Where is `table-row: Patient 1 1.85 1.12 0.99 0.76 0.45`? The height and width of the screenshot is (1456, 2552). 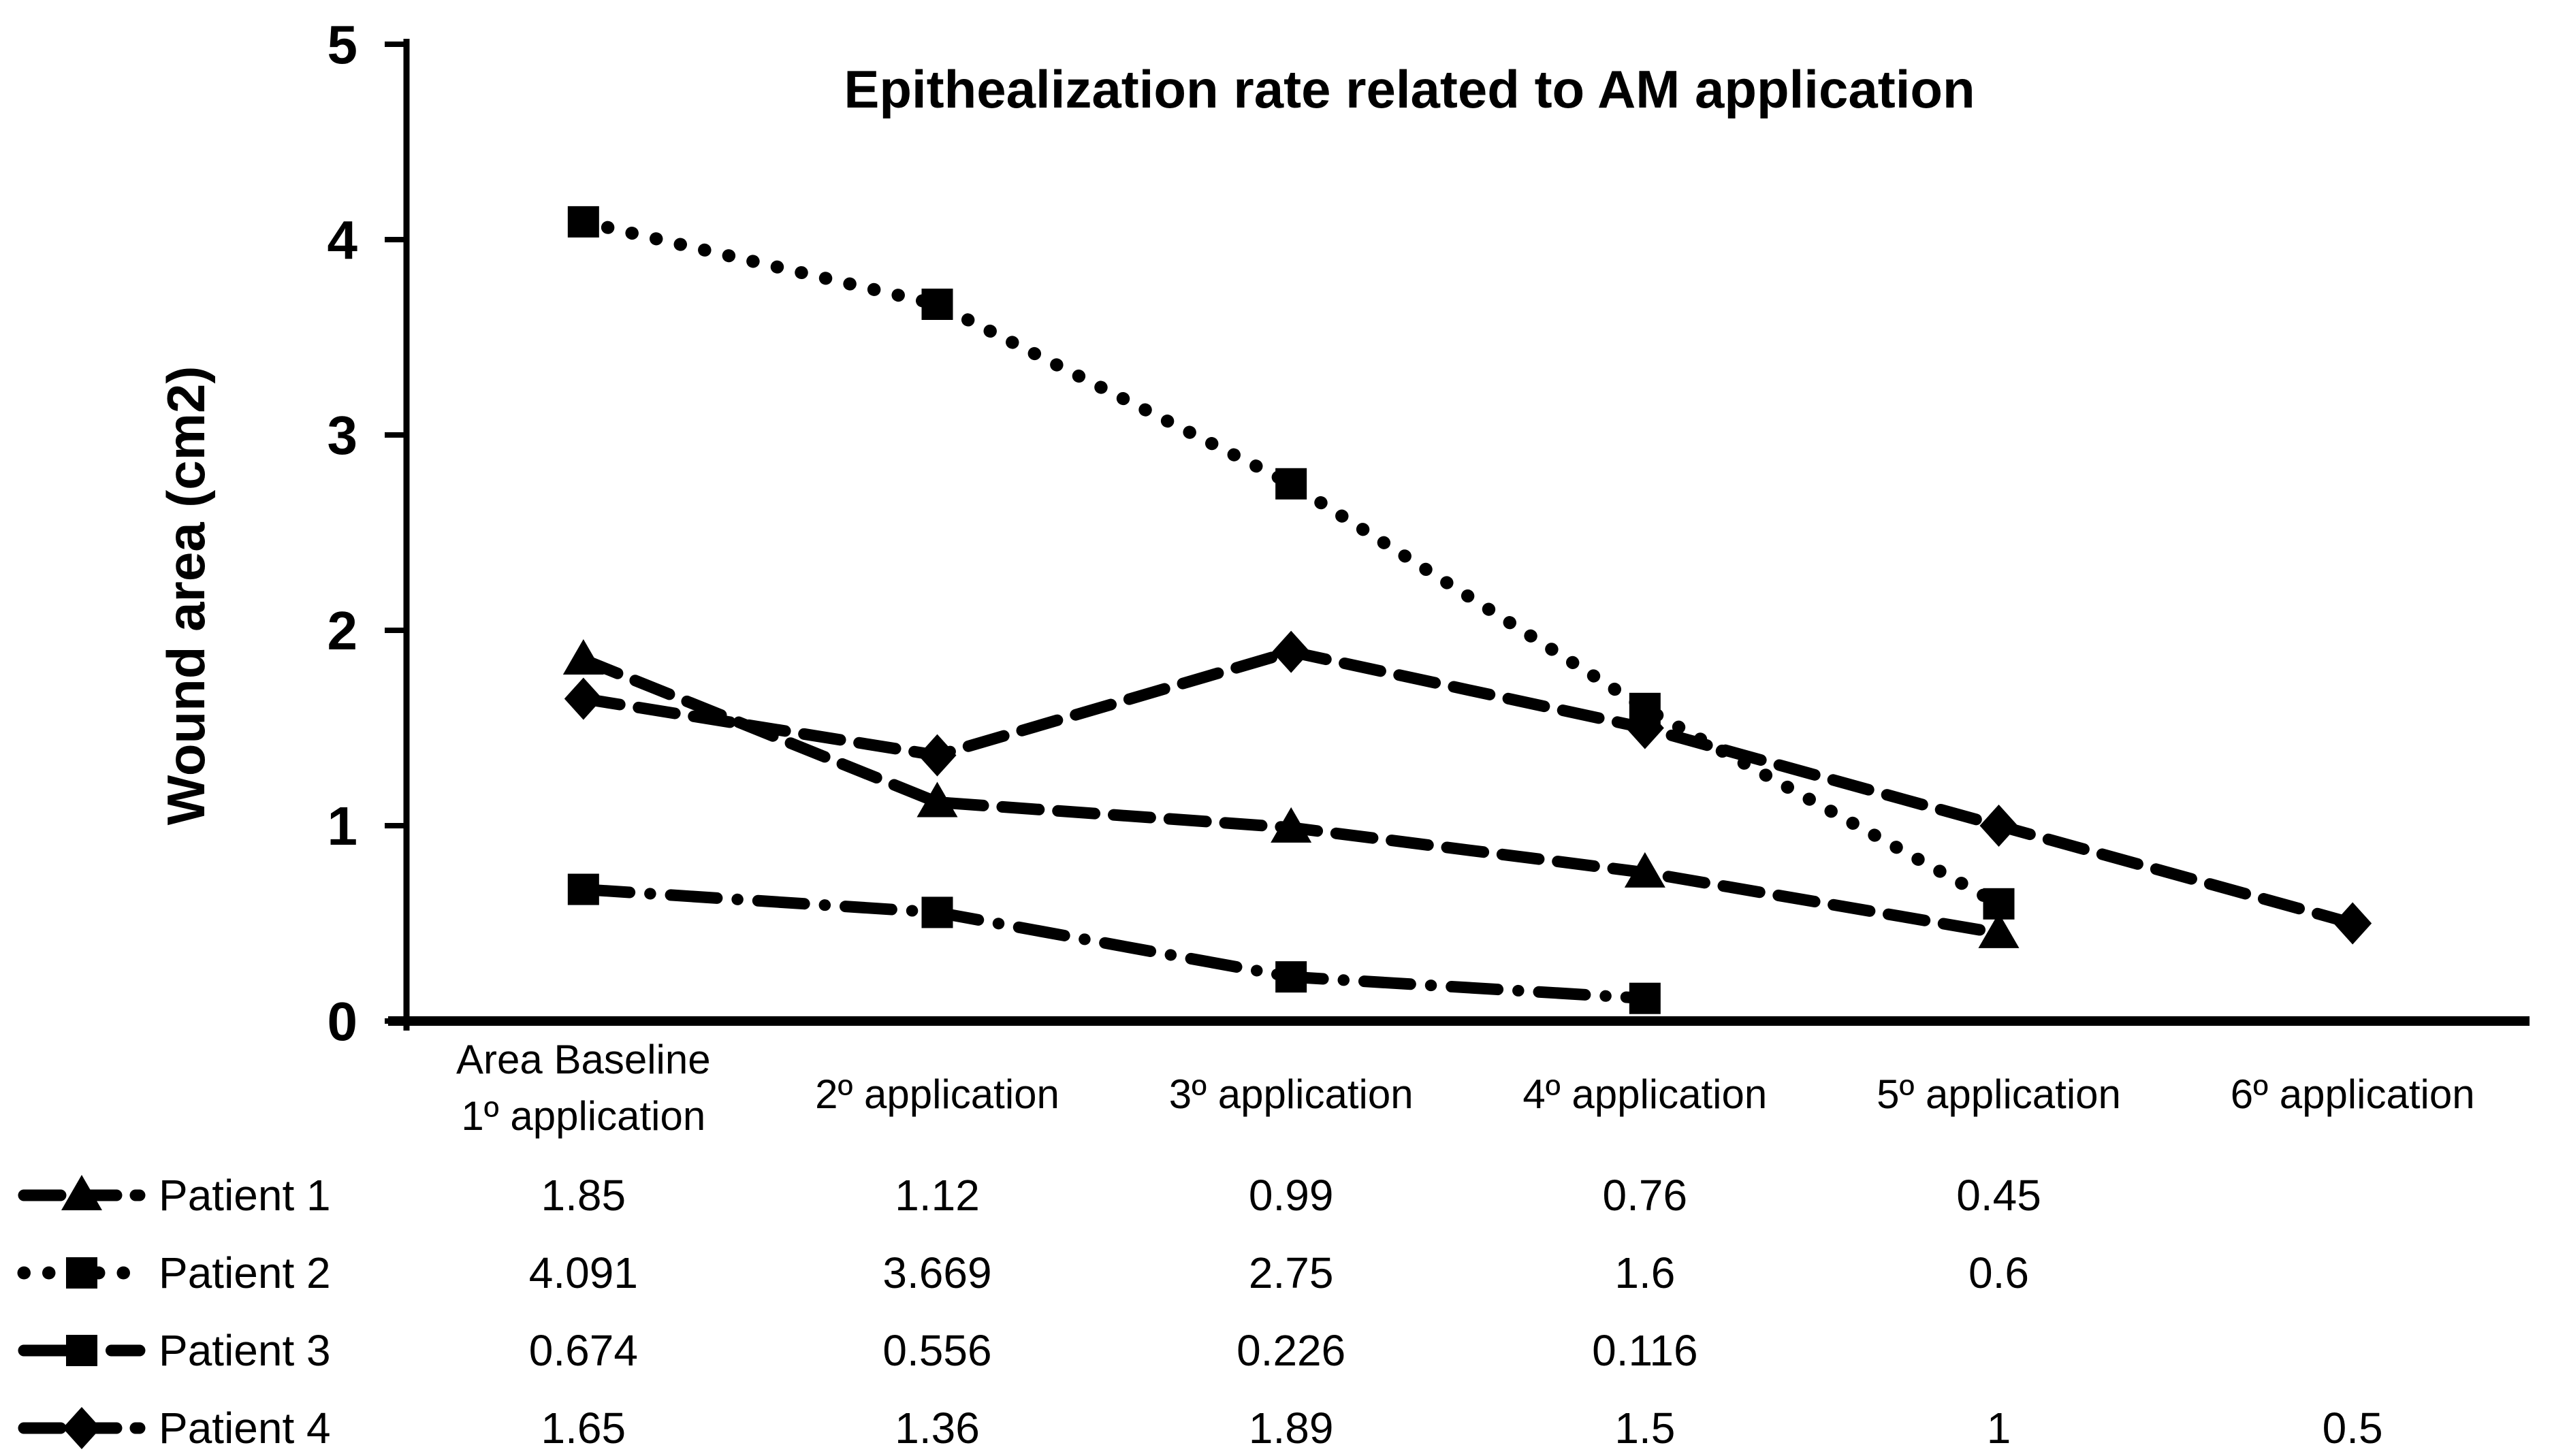
table-row: Patient 1 1.85 1.12 0.99 0.76 0.45 is located at coordinates (1029, 1196).